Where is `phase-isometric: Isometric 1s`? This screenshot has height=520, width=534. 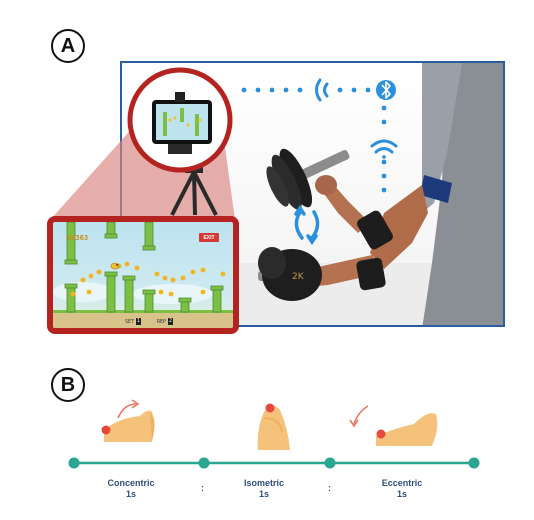 phase-isometric: Isometric 1s is located at coordinates (264, 488).